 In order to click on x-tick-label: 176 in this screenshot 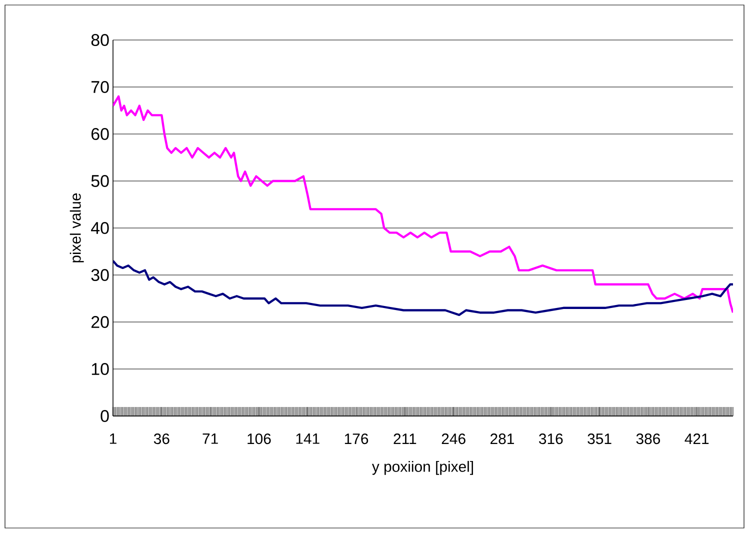, I will do `click(356, 439)`.